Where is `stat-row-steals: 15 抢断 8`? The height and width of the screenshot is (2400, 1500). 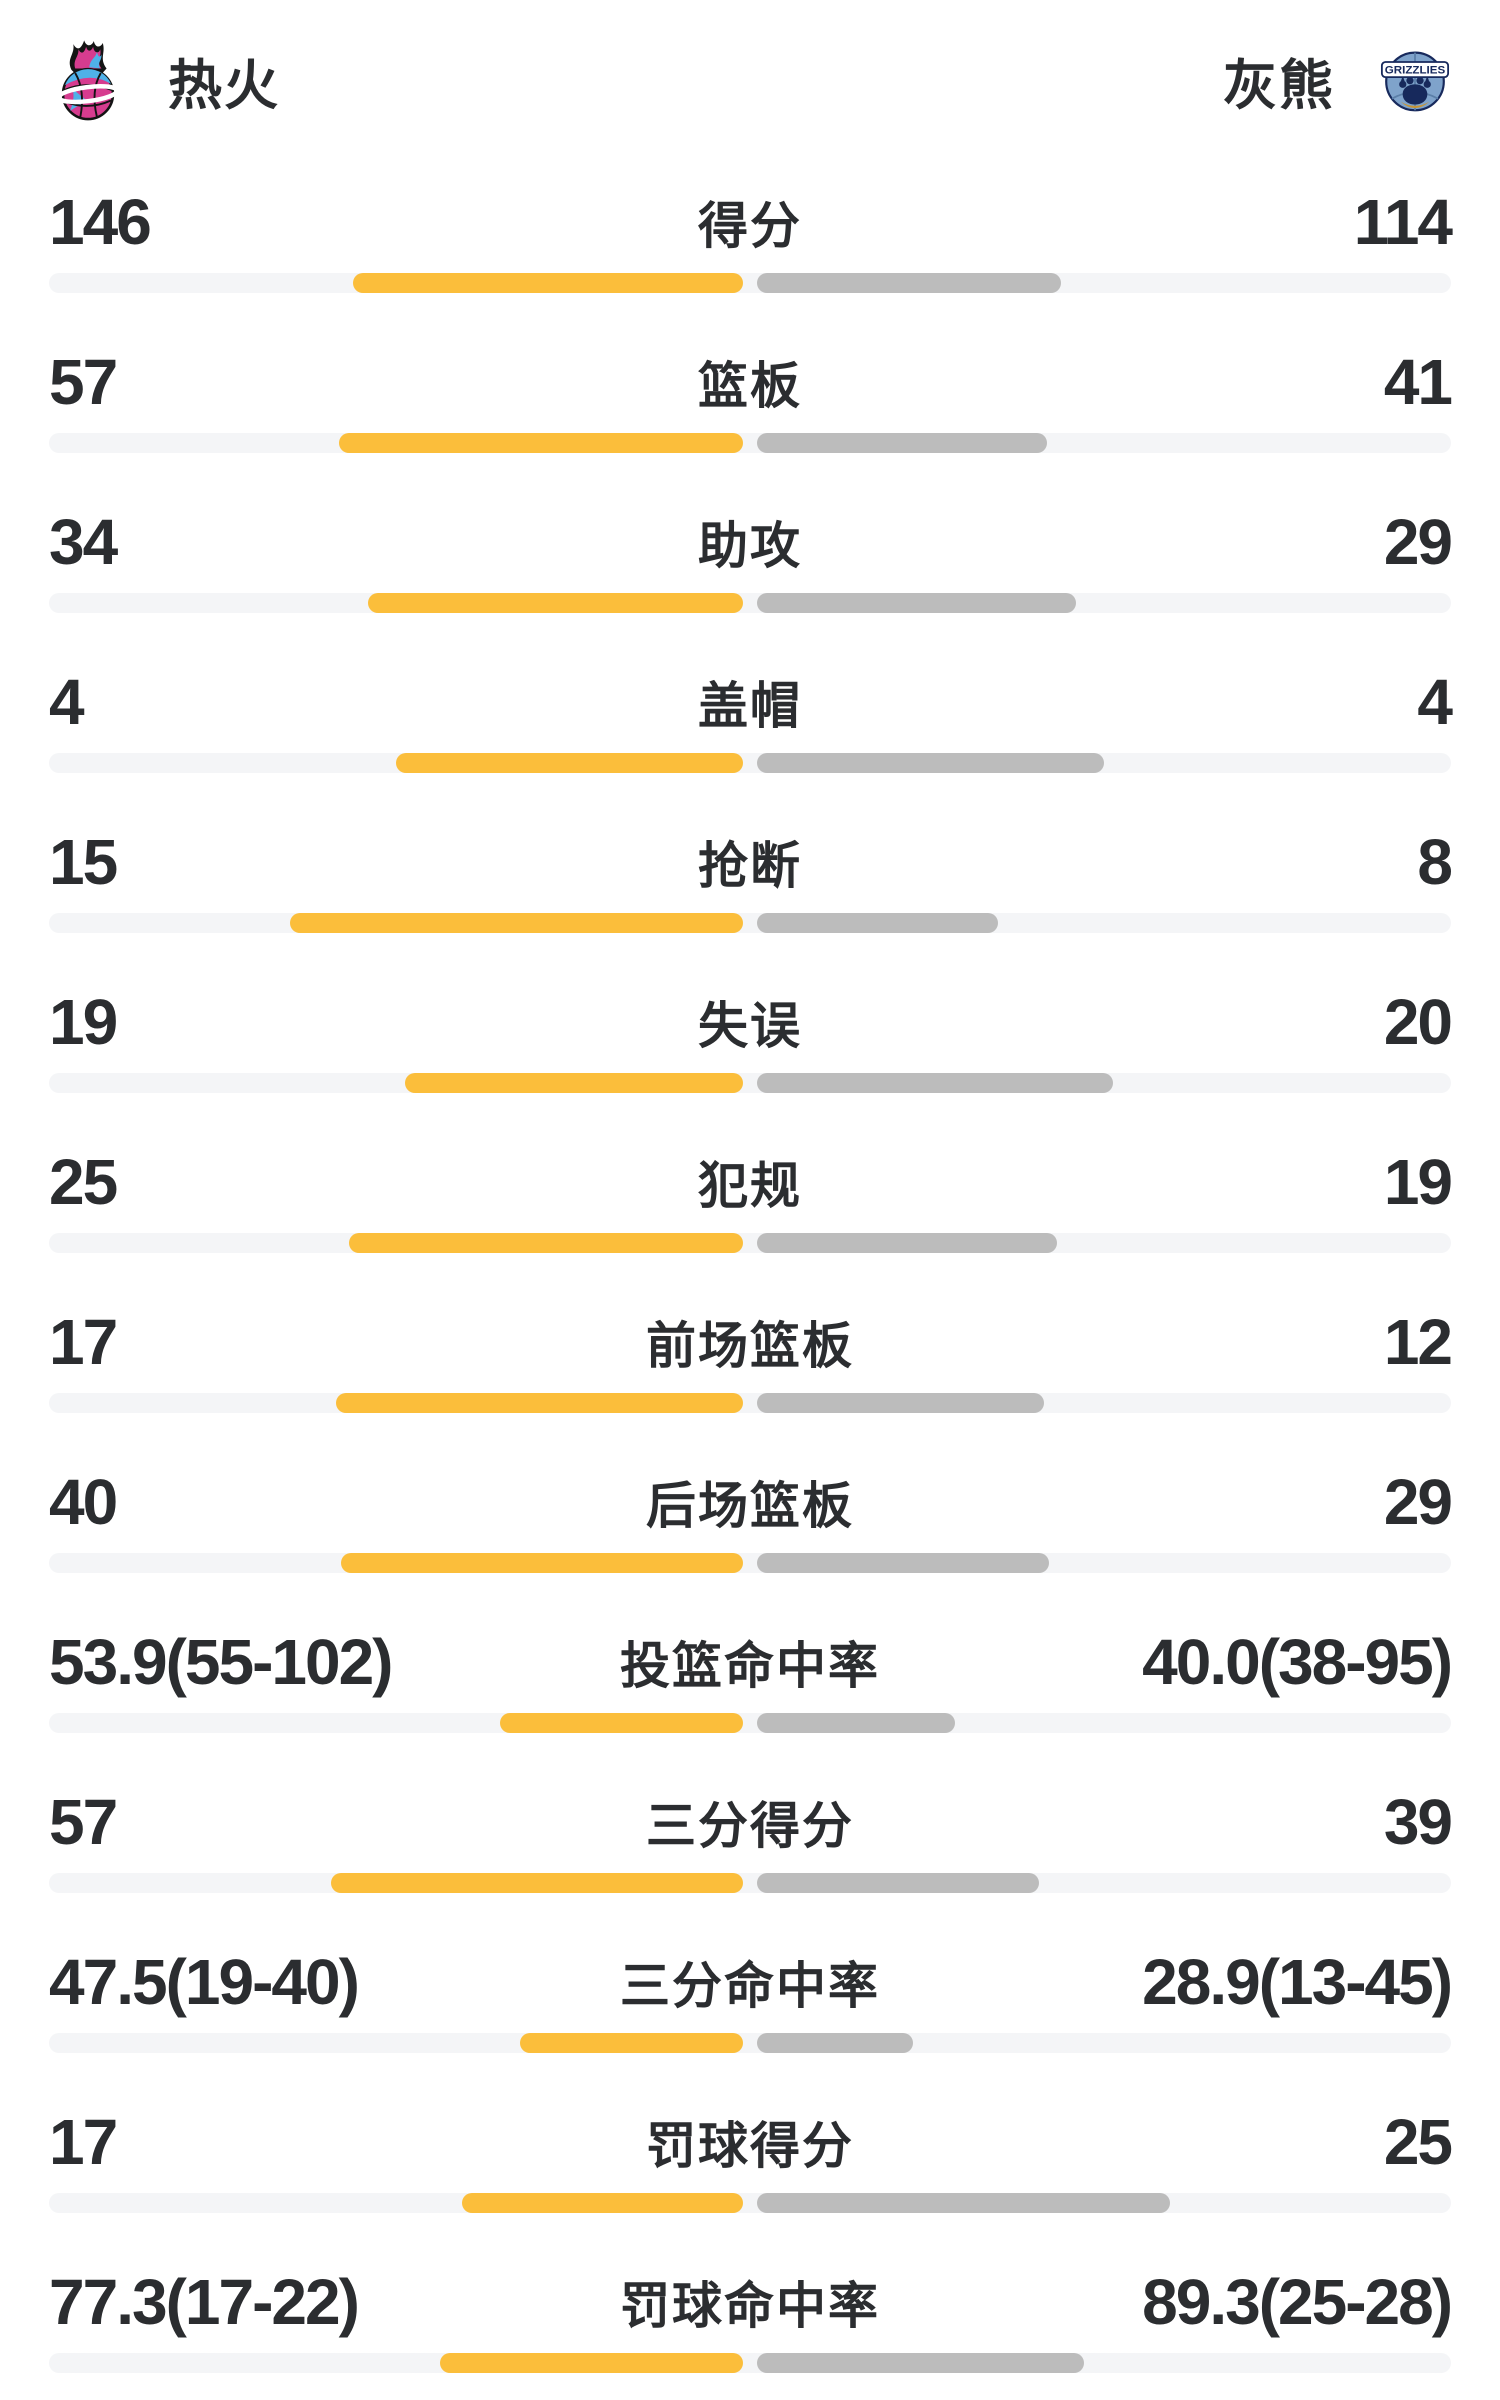
stat-row-steals: 15 抢断 8 is located at coordinates (750, 880).